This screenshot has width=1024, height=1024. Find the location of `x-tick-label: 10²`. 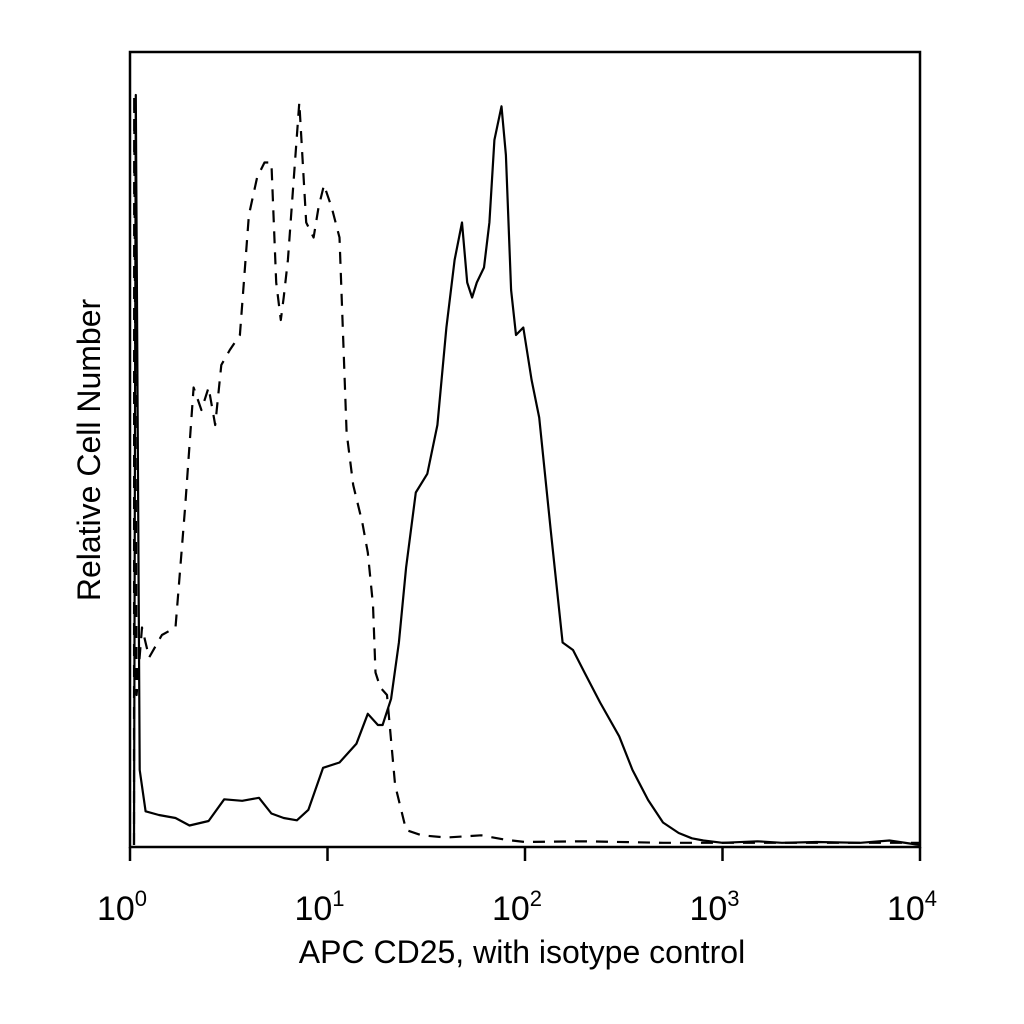

x-tick-label: 10² is located at coordinates (517, 907).